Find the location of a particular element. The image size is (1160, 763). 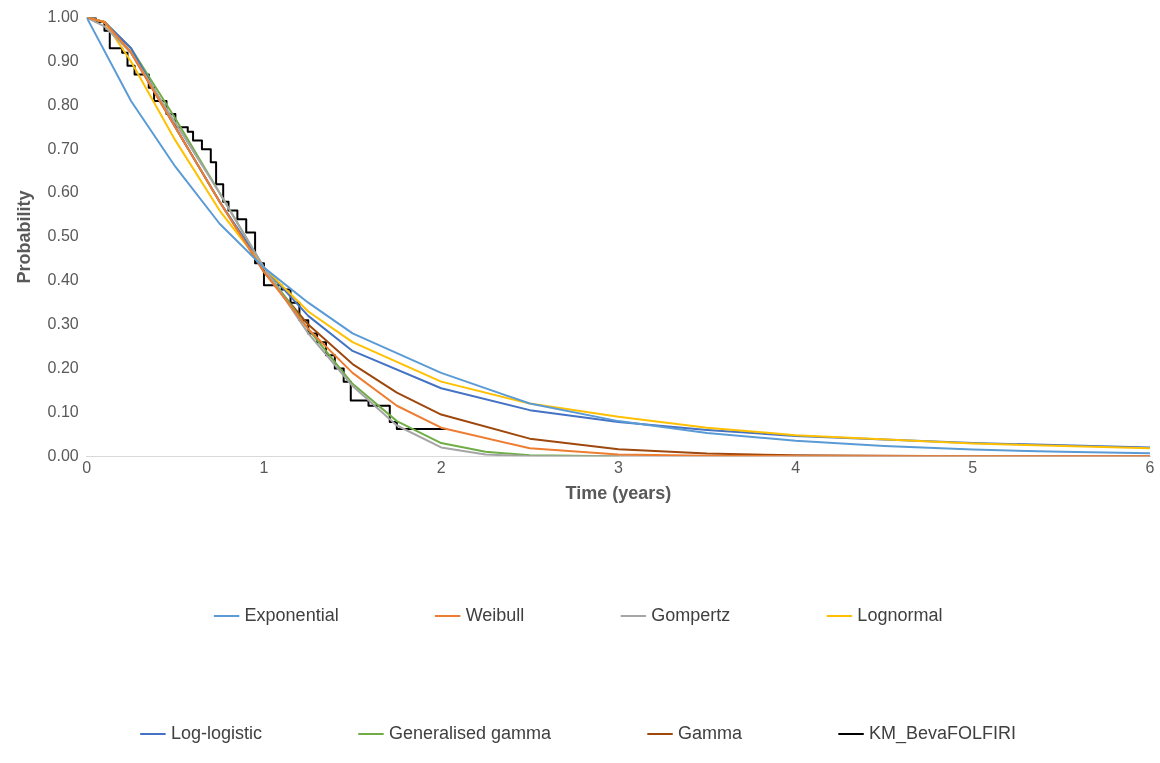

y-tick-label: 0.80 is located at coordinates (63, 104).